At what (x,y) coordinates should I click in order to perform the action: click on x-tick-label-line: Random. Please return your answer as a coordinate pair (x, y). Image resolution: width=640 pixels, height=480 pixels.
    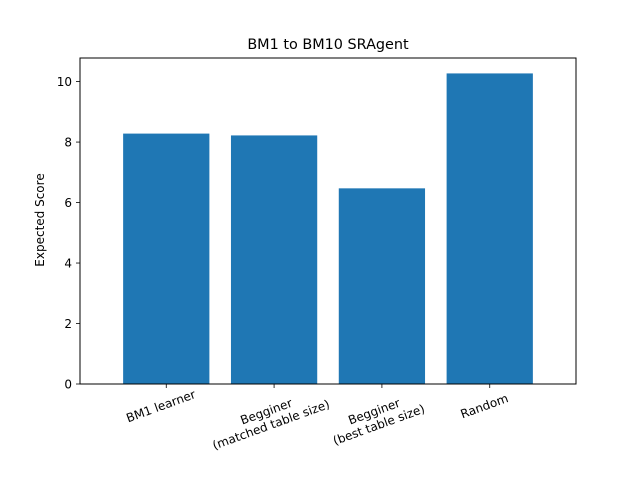
    Looking at the image, I should click on (484, 406).